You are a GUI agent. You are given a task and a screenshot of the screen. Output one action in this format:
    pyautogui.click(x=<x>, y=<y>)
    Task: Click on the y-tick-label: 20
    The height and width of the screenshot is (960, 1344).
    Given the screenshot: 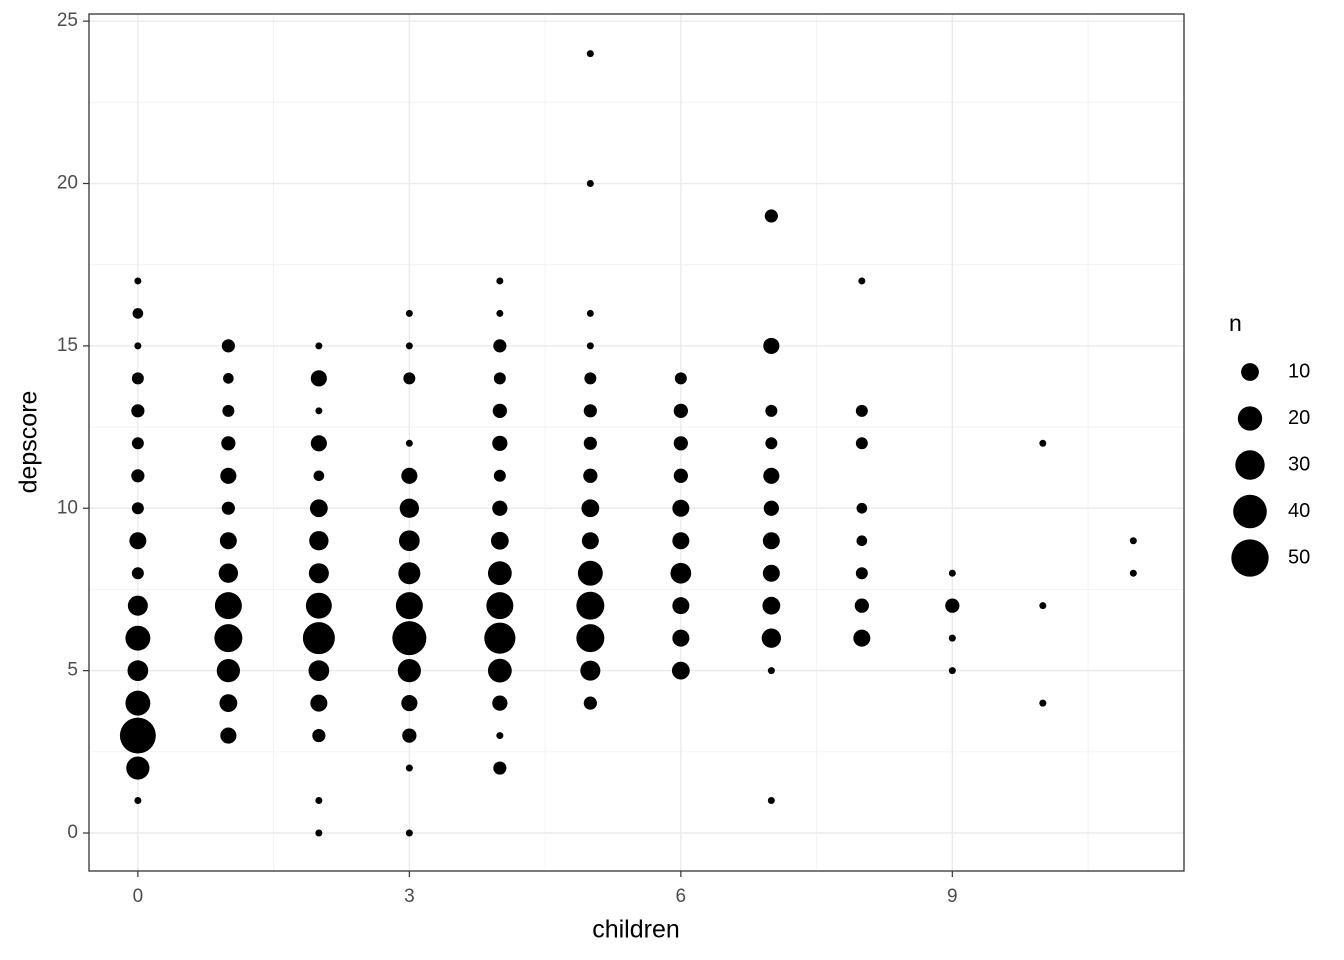 What is the action you would take?
    pyautogui.click(x=67, y=183)
    